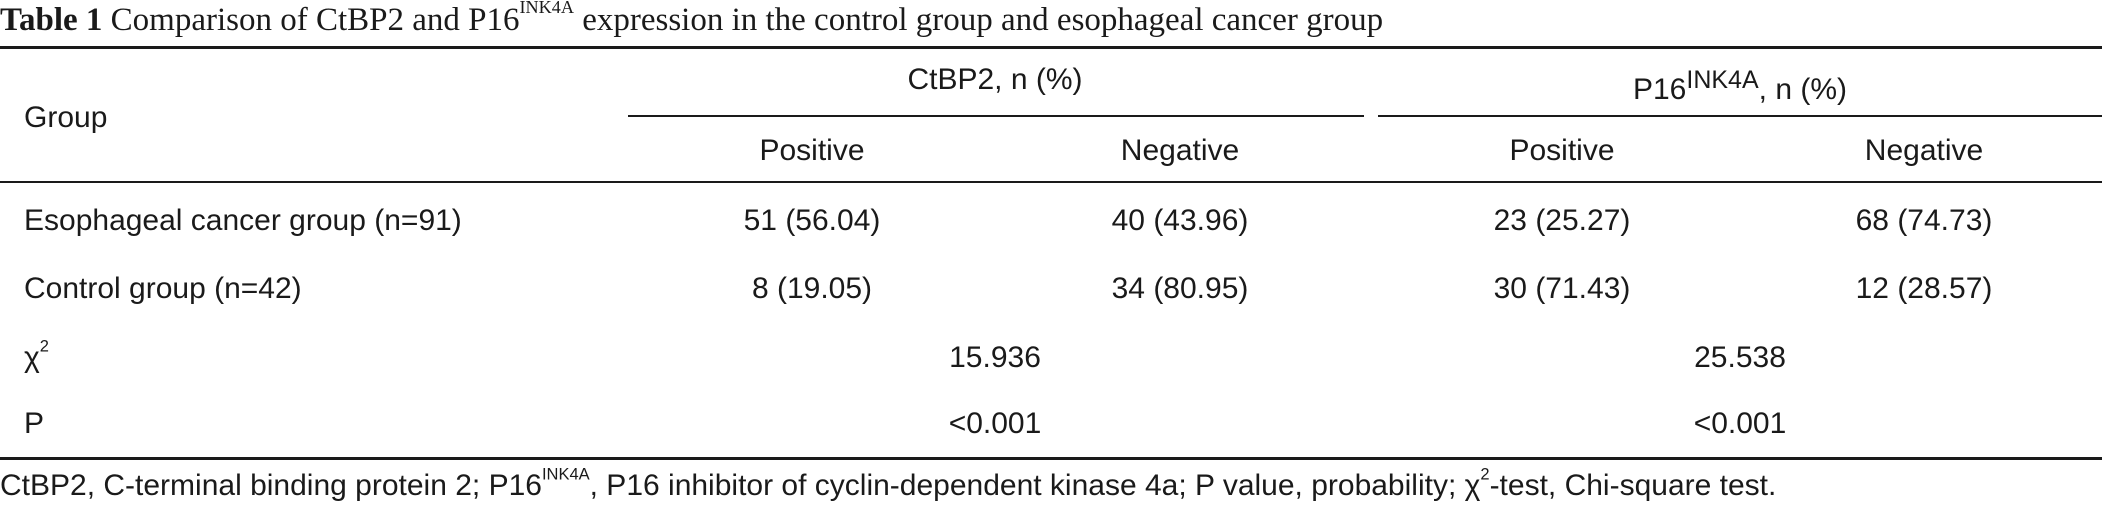 The height and width of the screenshot is (508, 2102). Describe the element at coordinates (1740, 116) in the screenshot. I see `p16-header-rule` at that location.